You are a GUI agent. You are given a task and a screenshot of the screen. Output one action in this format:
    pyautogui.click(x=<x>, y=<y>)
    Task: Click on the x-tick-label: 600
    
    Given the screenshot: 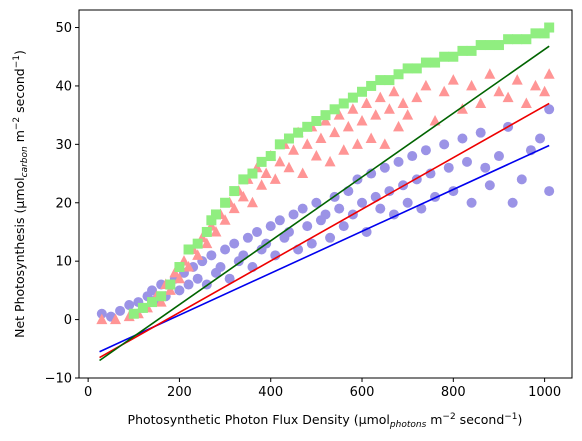 What is the action you would take?
    pyautogui.click(x=362, y=392)
    